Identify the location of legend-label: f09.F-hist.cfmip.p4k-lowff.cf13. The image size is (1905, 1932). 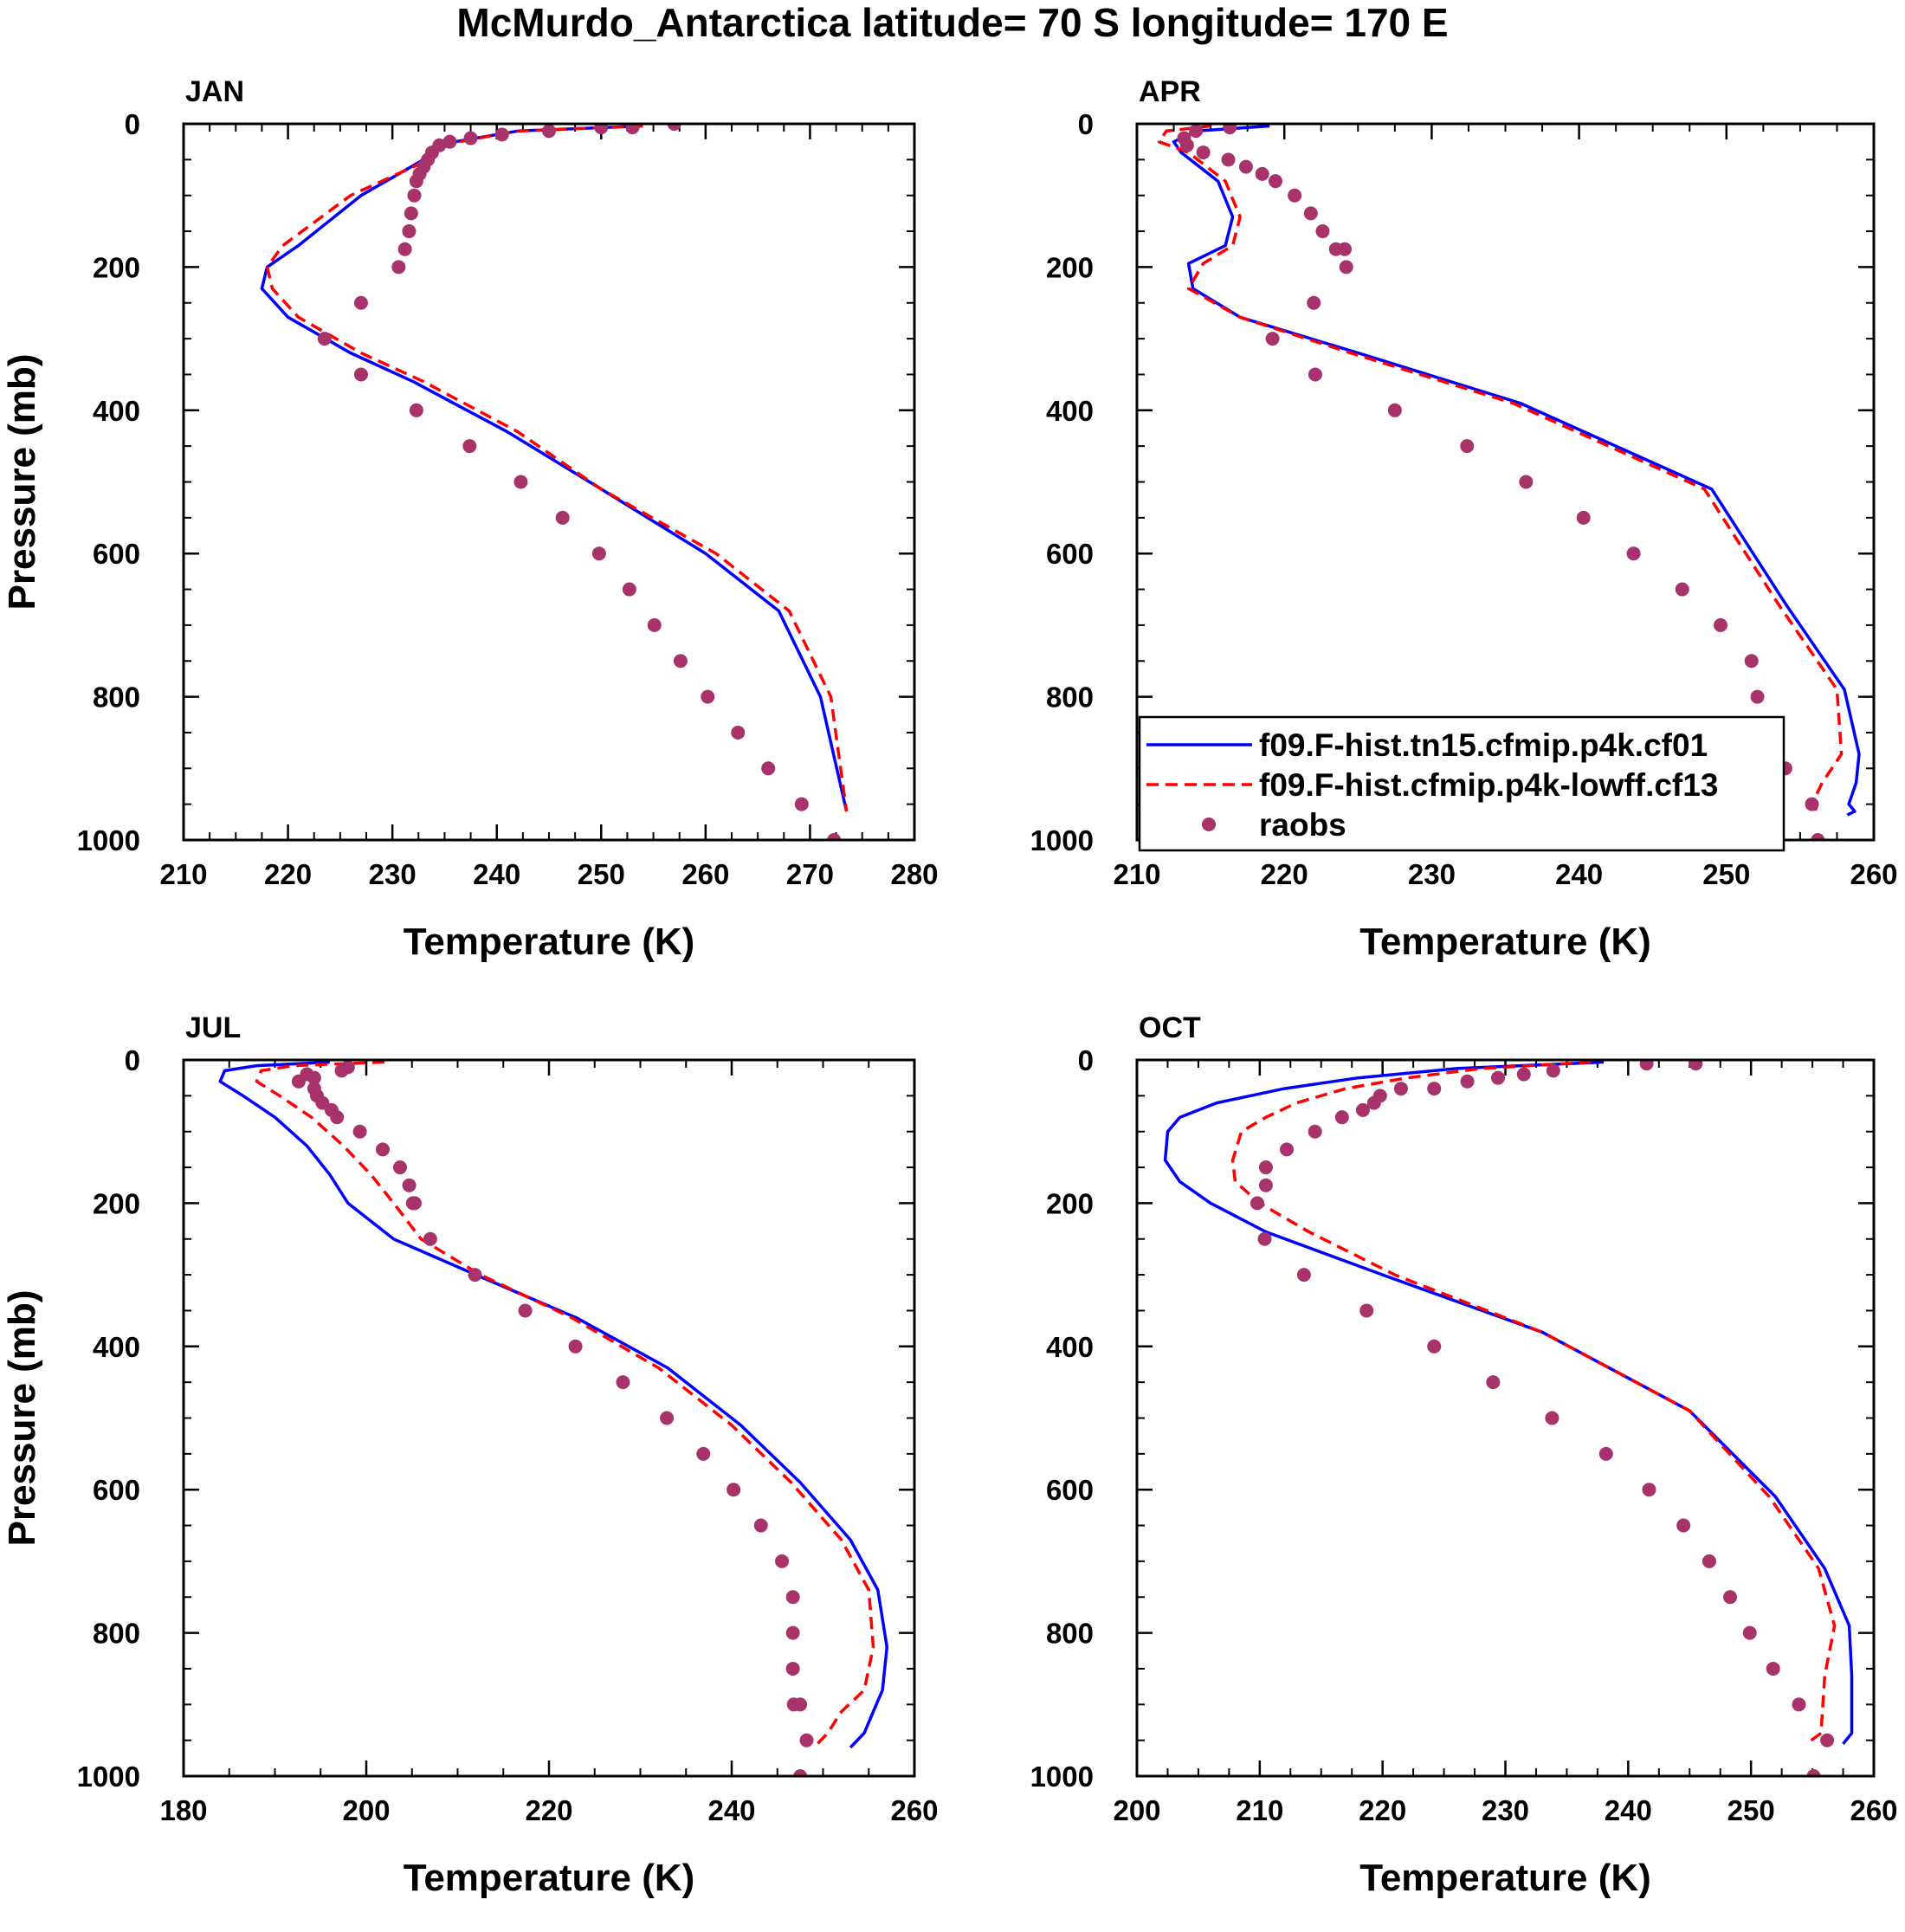
(1489, 785).